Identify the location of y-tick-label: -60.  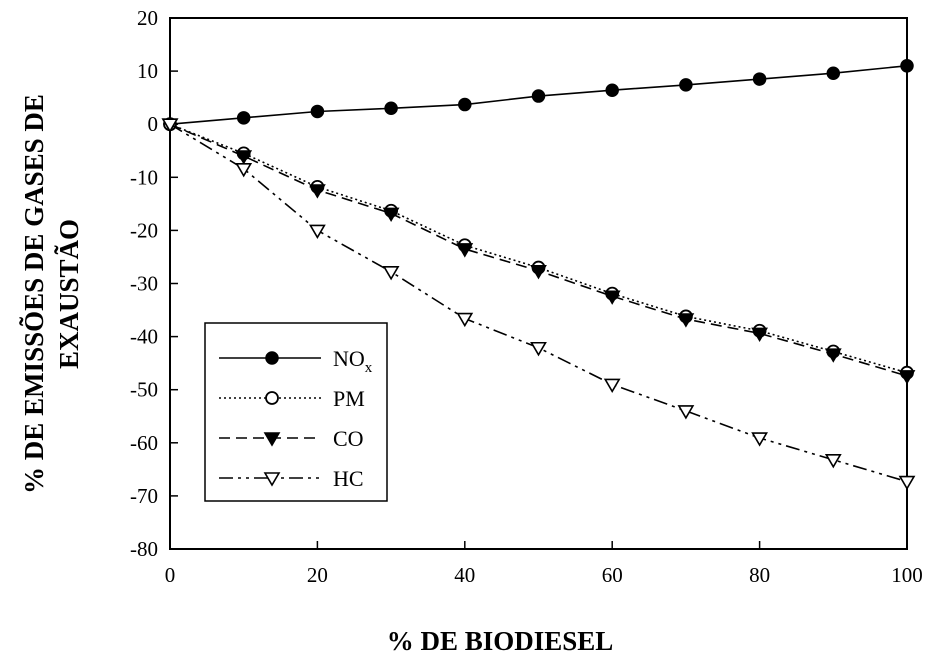
(144, 443).